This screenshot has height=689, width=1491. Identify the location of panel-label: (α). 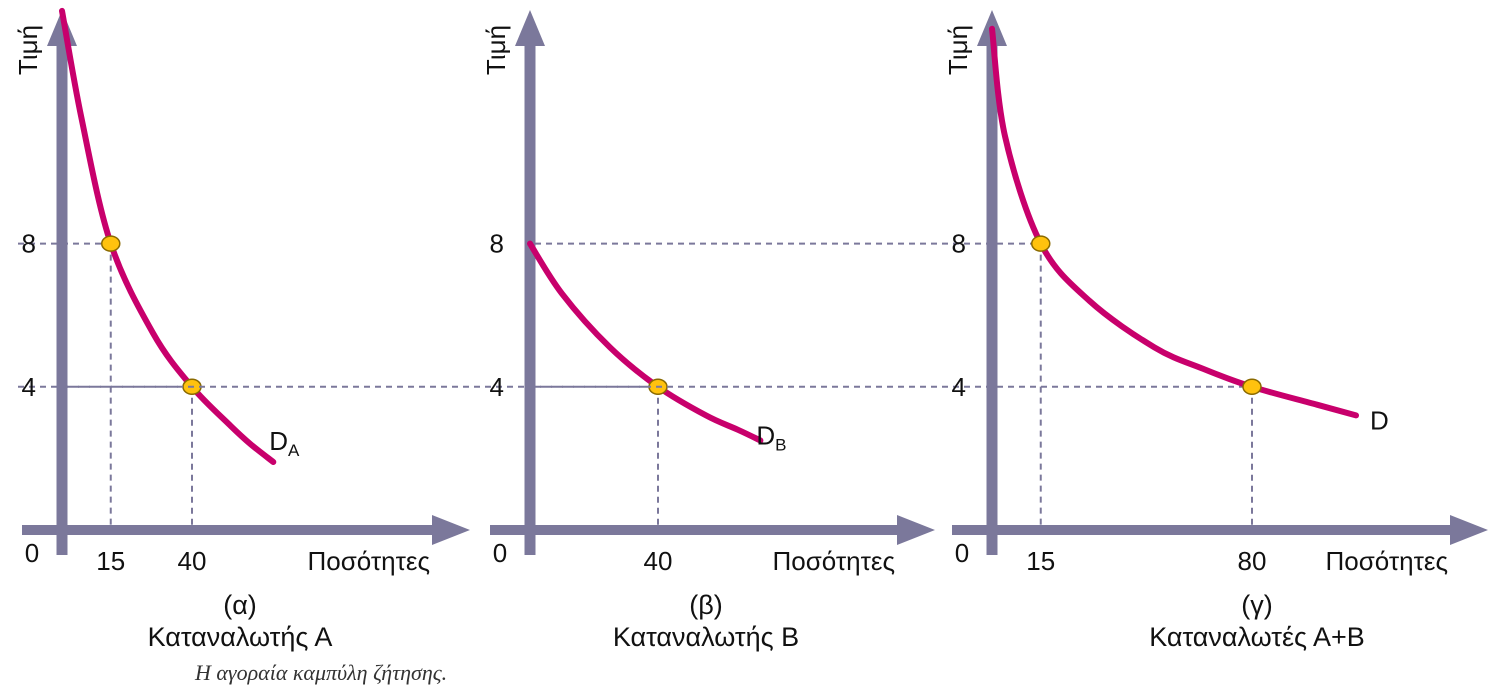
(240, 605).